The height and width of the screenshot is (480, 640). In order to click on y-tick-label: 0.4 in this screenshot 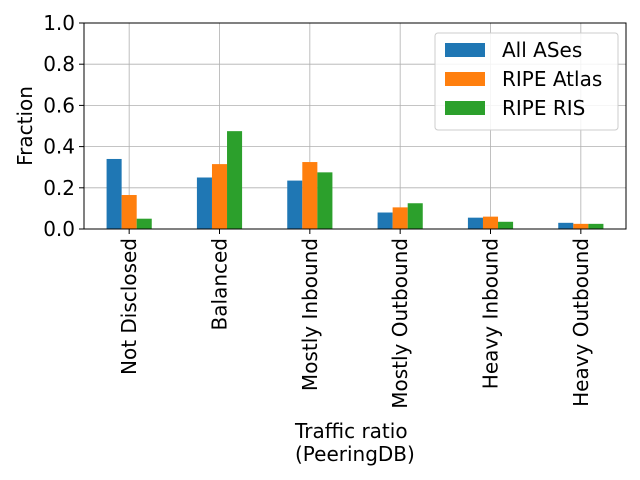, I will do `click(59, 147)`.